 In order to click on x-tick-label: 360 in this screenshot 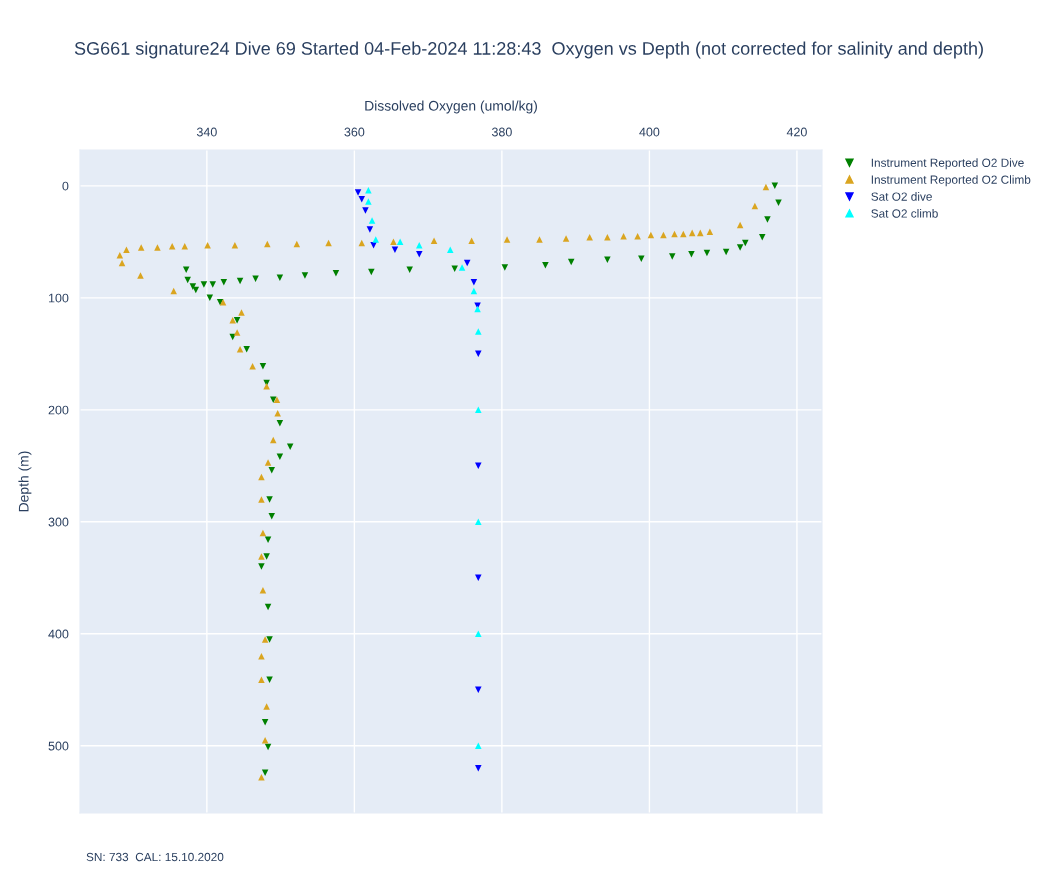, I will do `click(354, 132)`.